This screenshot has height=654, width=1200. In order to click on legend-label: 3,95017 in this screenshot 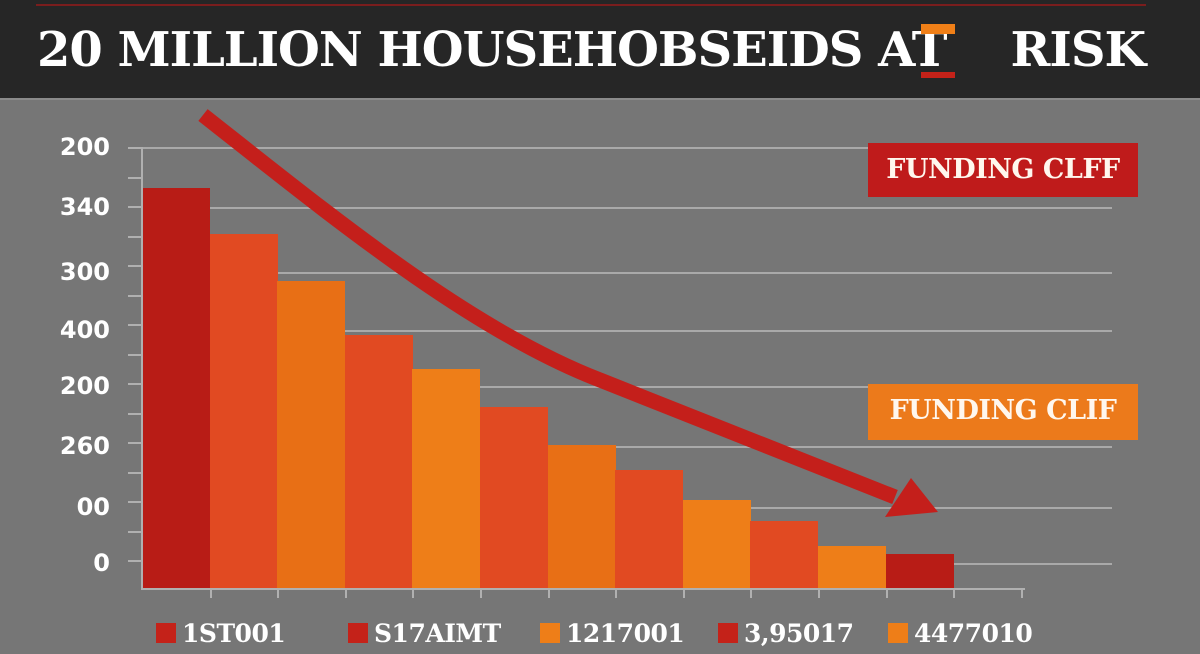, I will do `click(799, 633)`.